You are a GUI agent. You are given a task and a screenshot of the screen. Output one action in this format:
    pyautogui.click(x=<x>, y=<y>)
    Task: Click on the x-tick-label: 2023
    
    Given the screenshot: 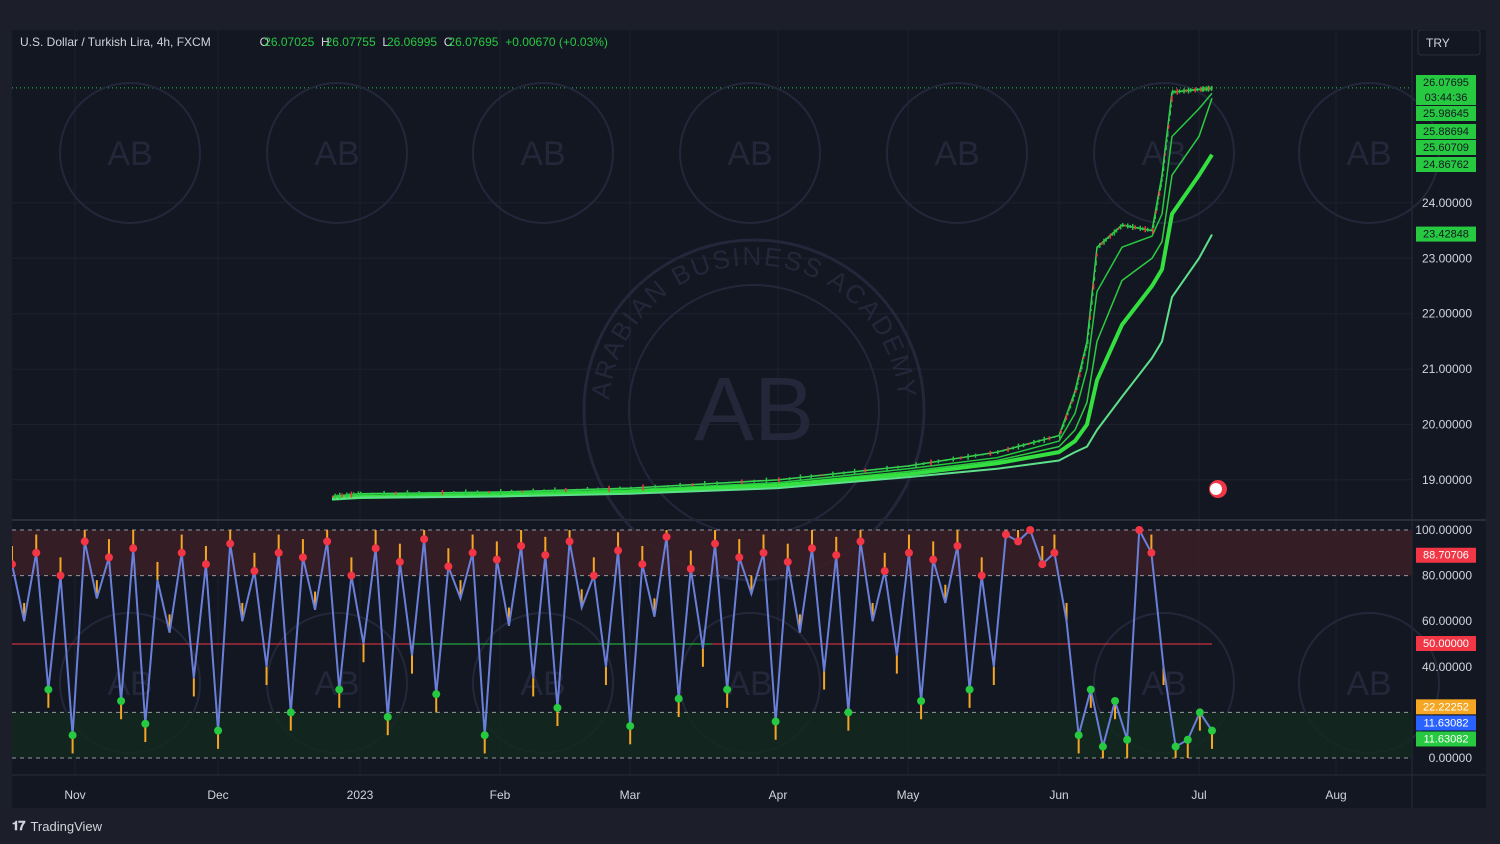 What is the action you would take?
    pyautogui.click(x=360, y=795)
    